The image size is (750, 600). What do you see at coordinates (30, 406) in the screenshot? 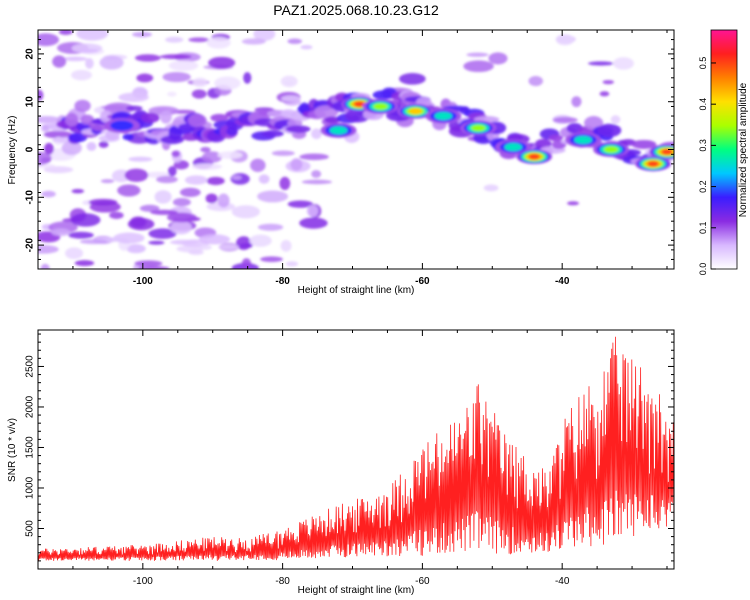
I see `y-tick-label: 2000` at bounding box center [30, 406].